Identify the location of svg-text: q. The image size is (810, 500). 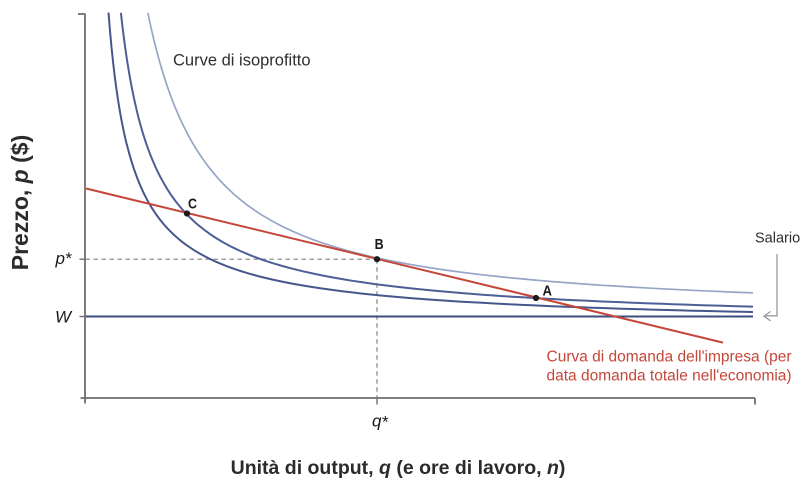
(377, 421).